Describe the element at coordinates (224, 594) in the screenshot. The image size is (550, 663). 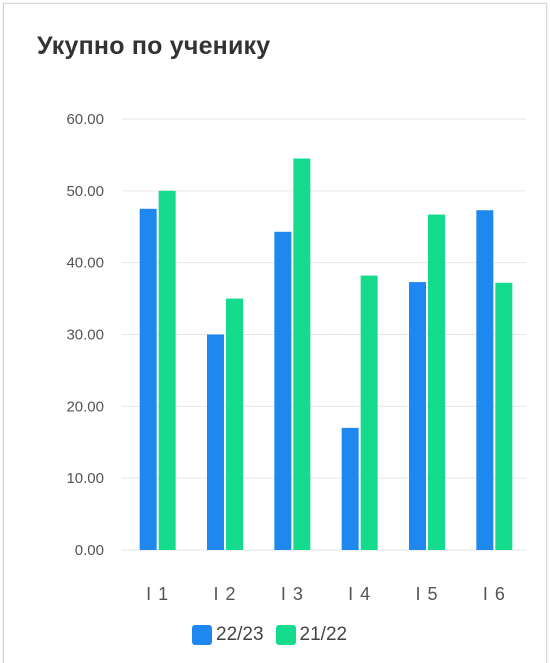
I see `x-tick-label: I 2` at that location.